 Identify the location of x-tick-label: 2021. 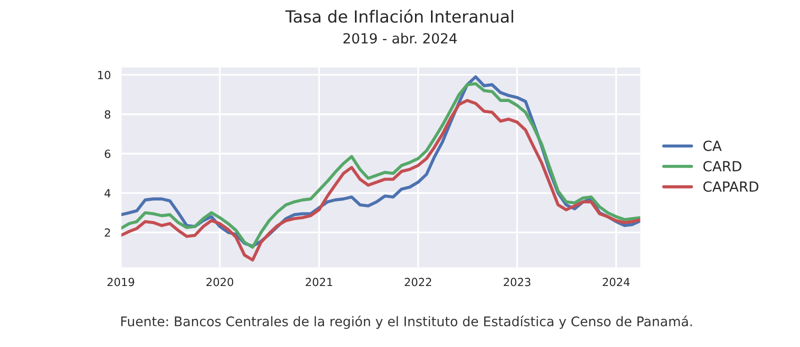
(319, 282).